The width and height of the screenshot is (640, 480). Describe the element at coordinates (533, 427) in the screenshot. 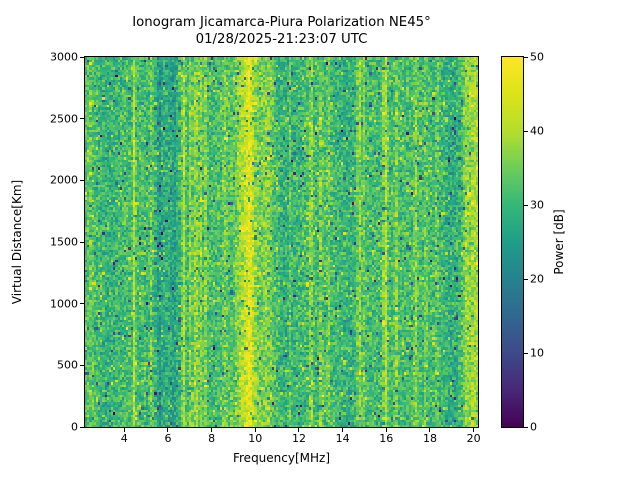

I see `colorbar-tick-label: 0` at that location.